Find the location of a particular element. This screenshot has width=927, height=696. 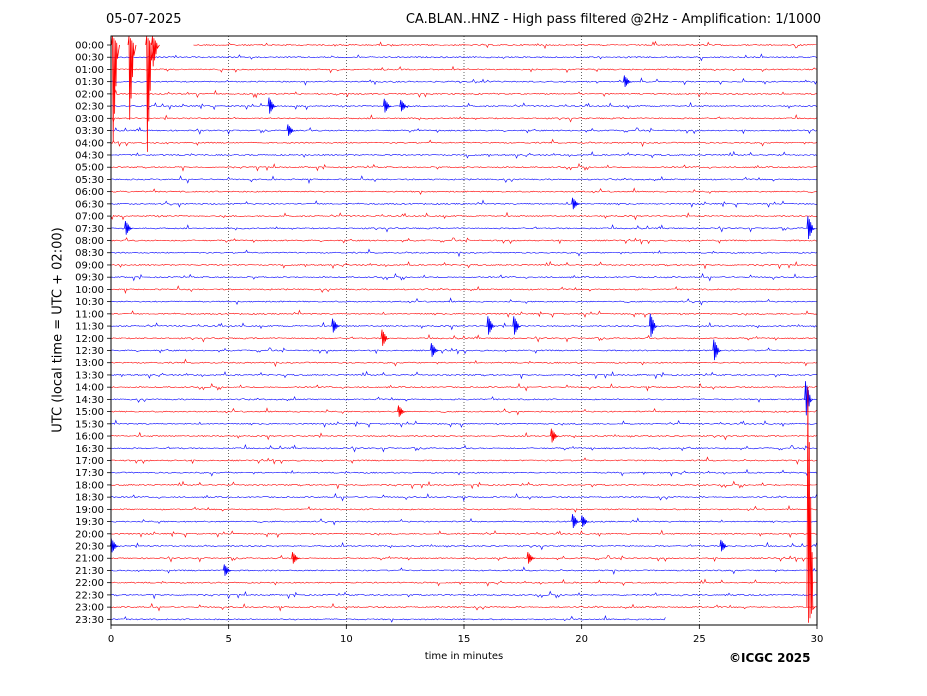

y-tick-label: 16:00 is located at coordinates (89, 437).